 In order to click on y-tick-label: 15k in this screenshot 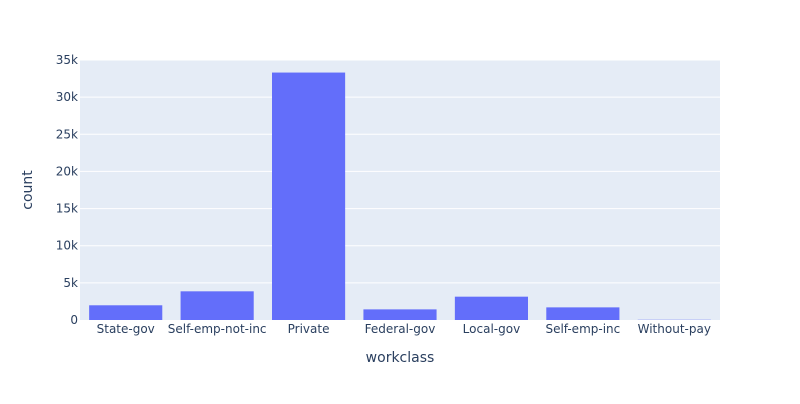, I will do `click(67, 209)`.